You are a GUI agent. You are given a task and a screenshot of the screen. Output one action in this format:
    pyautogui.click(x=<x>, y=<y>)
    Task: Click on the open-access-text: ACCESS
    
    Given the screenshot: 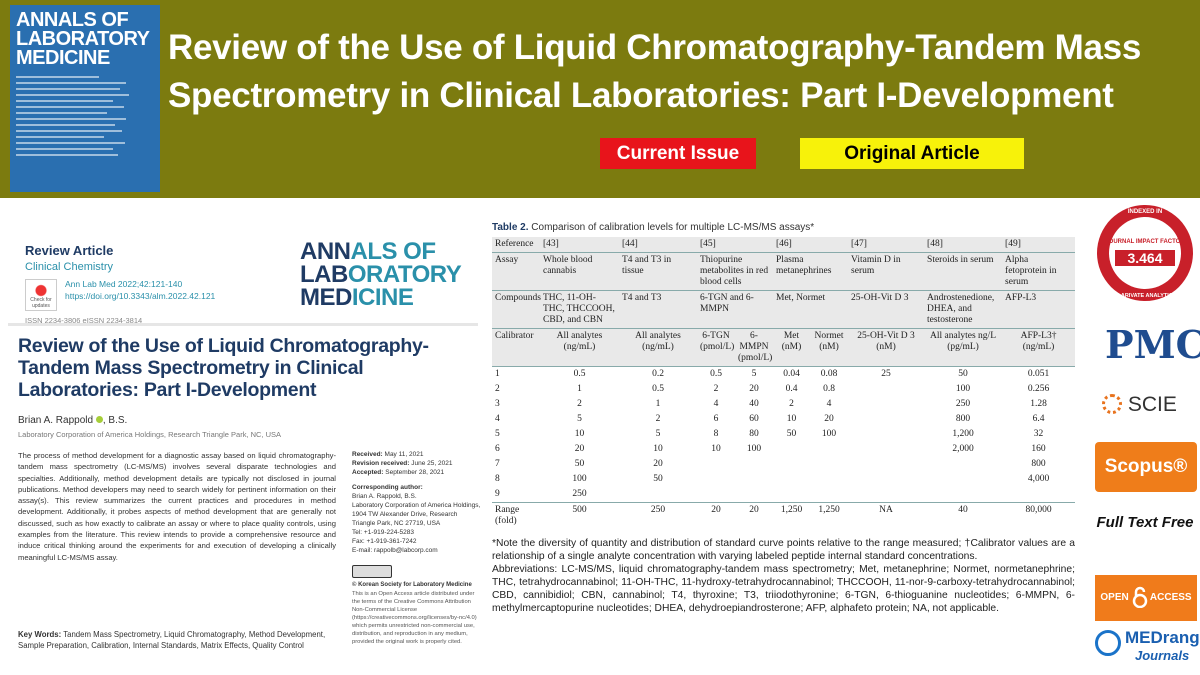 What is the action you would take?
    pyautogui.click(x=1170, y=597)
    